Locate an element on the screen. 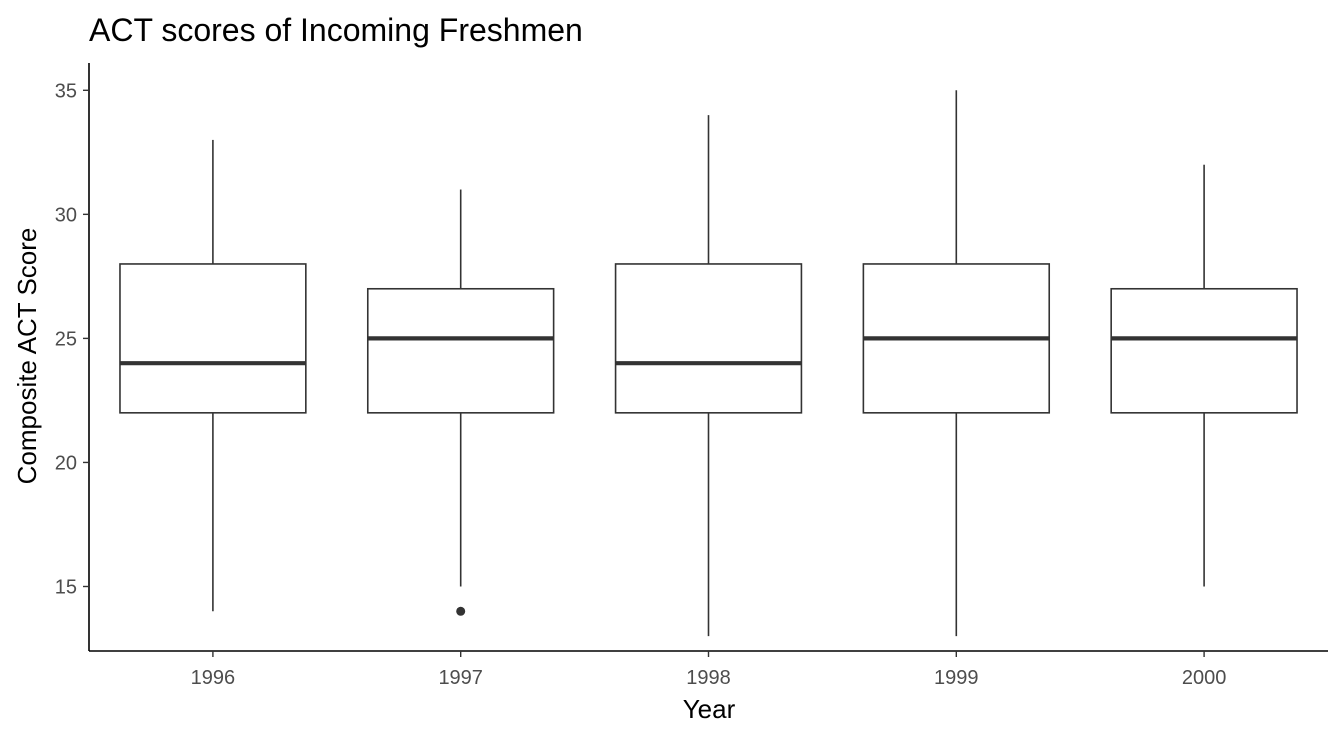 This screenshot has height=739, width=1344. outlier-point is located at coordinates (461, 611).